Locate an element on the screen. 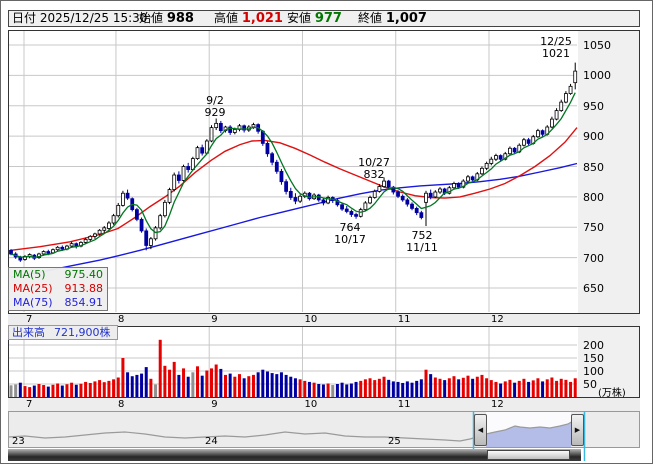 This screenshot has height=470, width=653. right-arrow-icon: ▶ is located at coordinates (577, 430).